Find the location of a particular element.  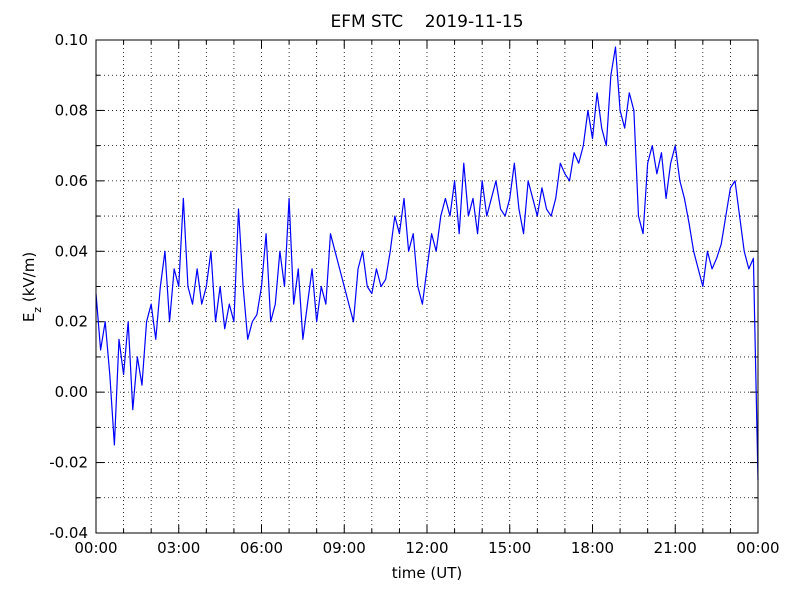

x-tick-label: 03:00 is located at coordinates (178, 548).